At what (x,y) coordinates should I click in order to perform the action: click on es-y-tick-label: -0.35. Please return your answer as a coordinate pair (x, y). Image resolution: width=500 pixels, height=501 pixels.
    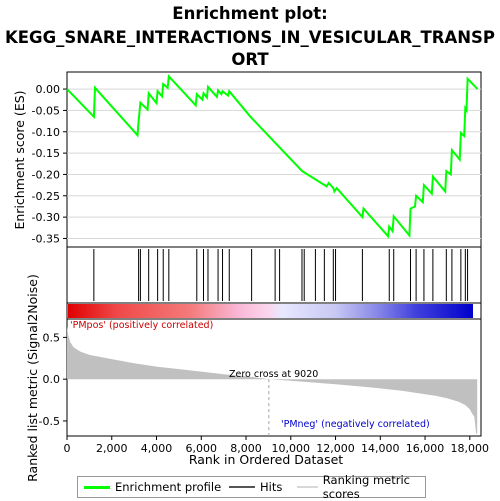
    Looking at the image, I should click on (46, 238).